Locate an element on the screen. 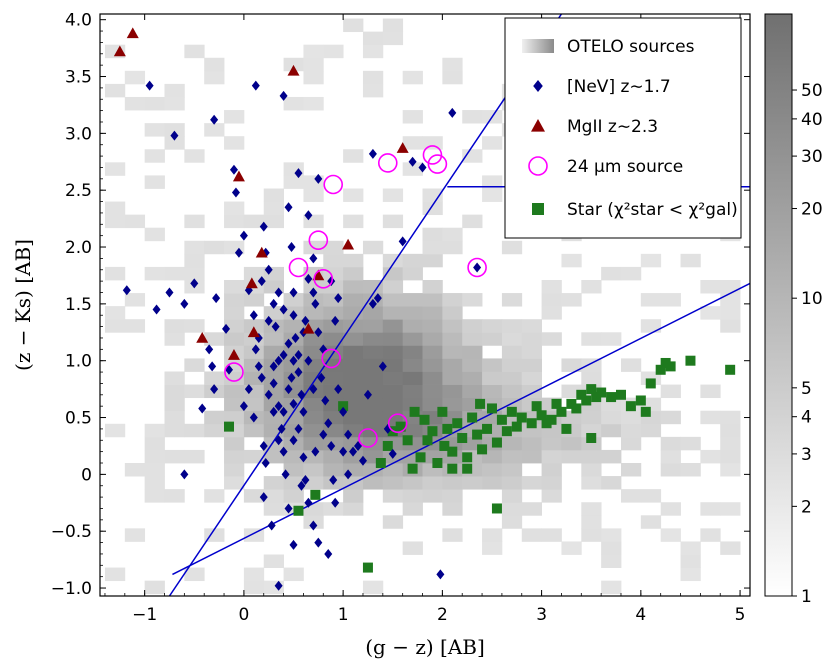 The width and height of the screenshot is (830, 664). mgii-point is located at coordinates (253, 332).